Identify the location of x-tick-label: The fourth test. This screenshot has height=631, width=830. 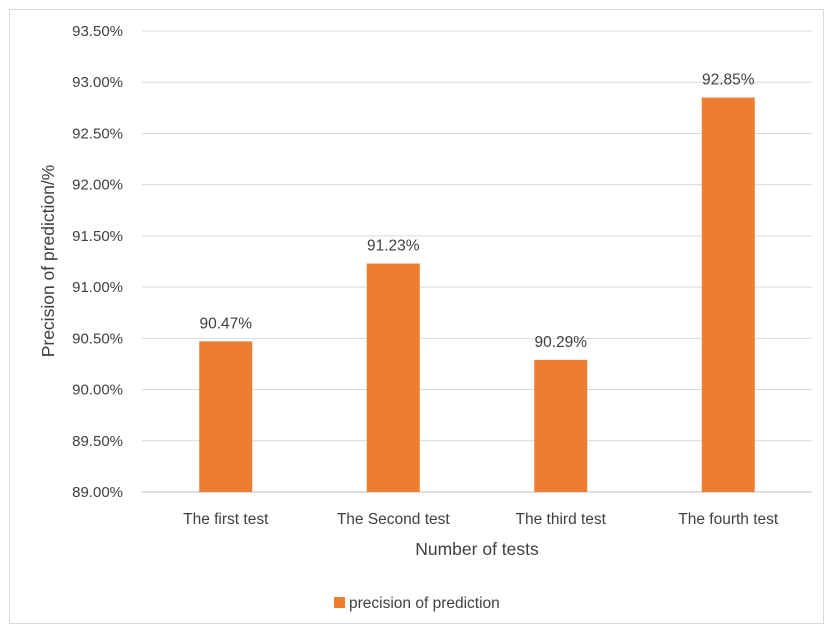
(728, 519).